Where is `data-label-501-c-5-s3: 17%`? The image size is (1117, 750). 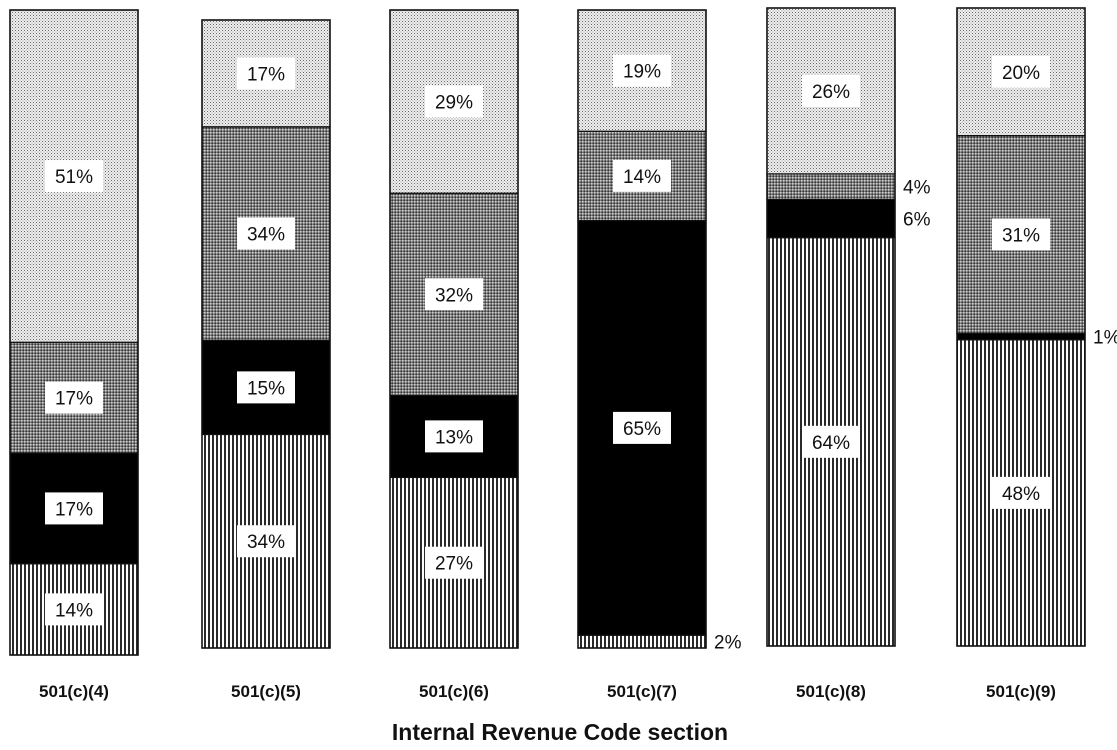
data-label-501-c-5-s3: 17% is located at coordinates (266, 74).